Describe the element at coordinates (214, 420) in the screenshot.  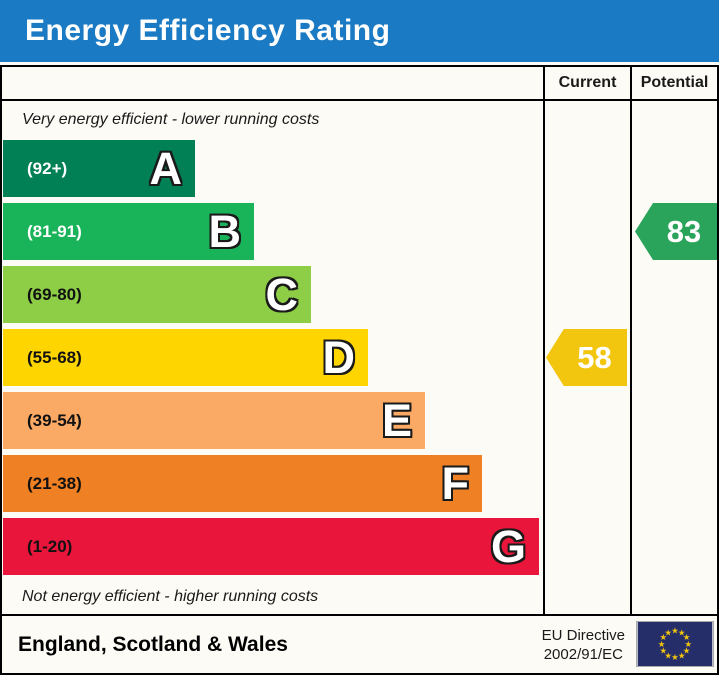
I see `band-e-bar: (39-54) E` at that location.